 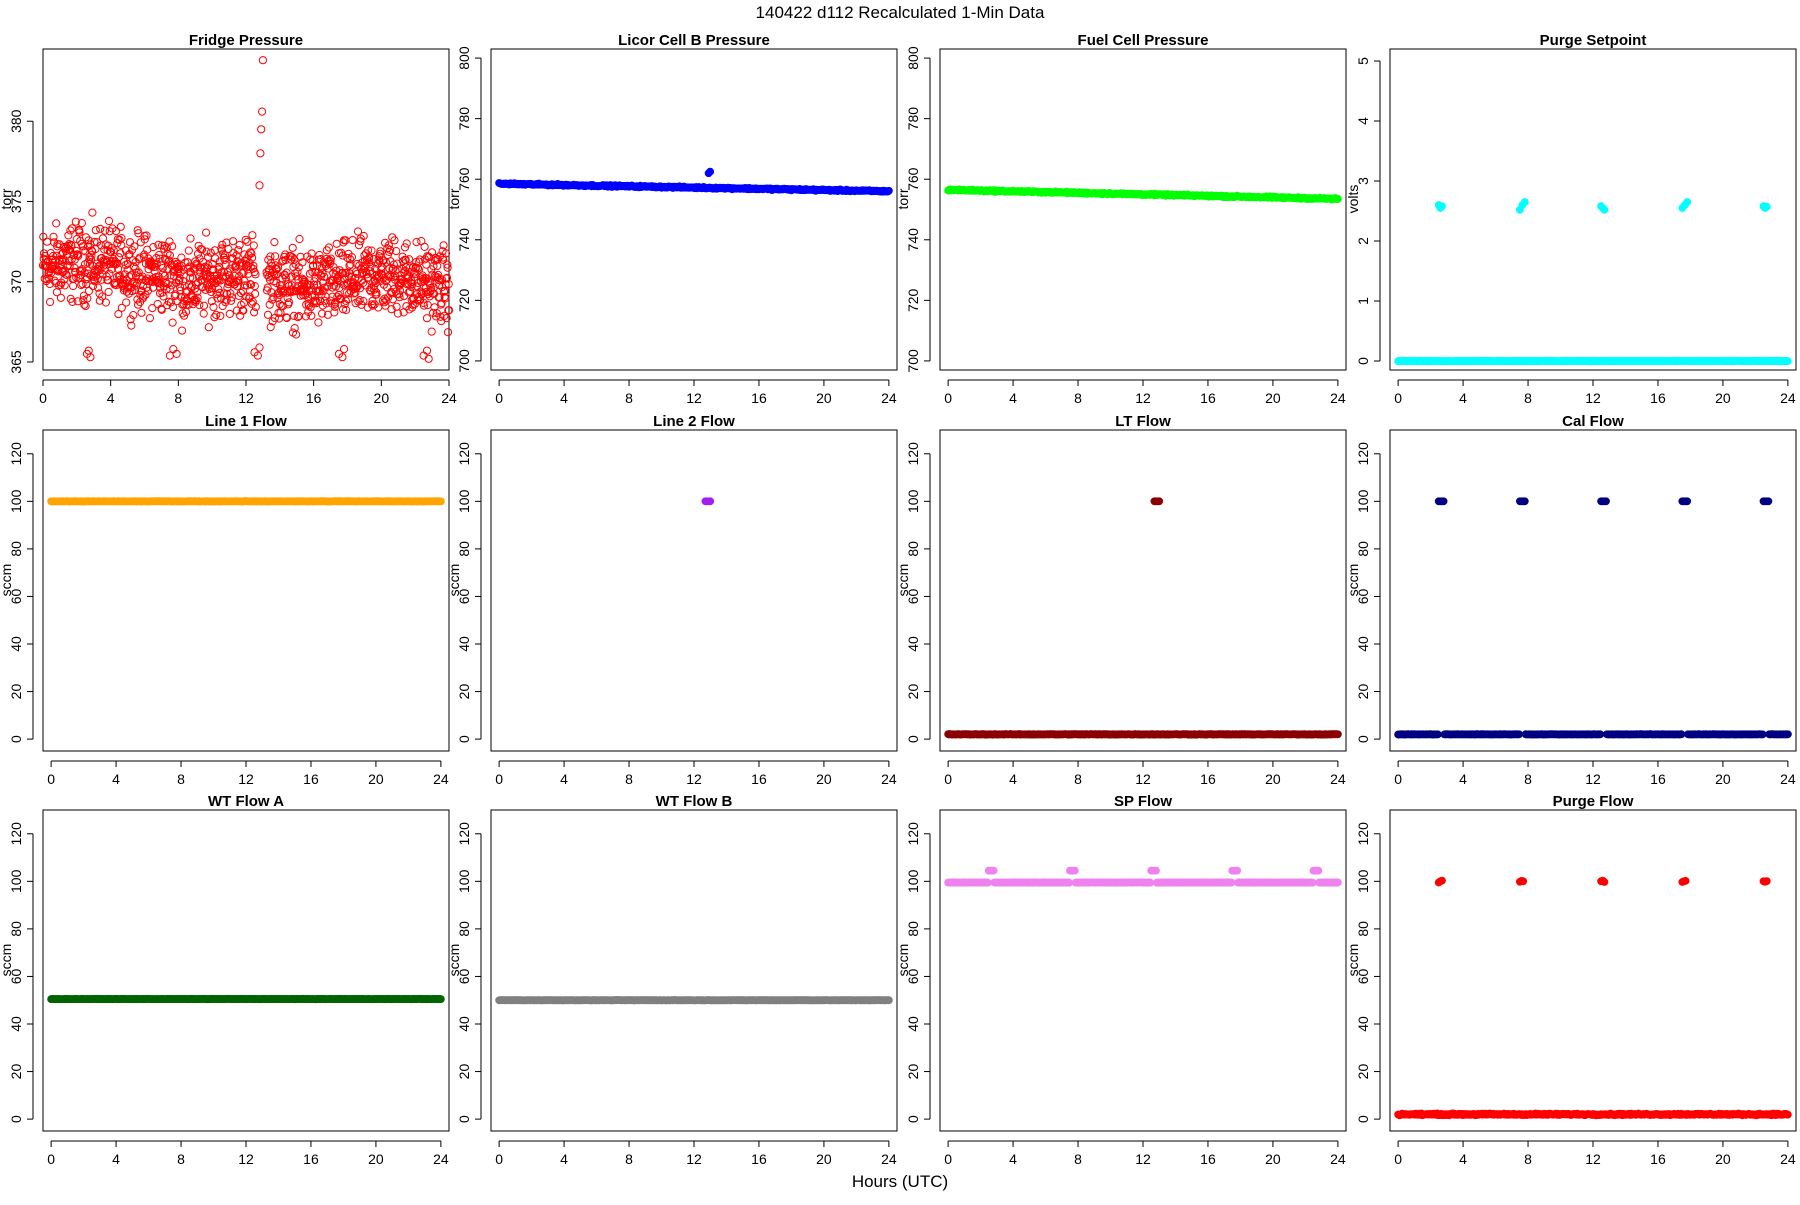 What do you see at coordinates (16, 362) in the screenshot?
I see `y-tick-label: 365` at bounding box center [16, 362].